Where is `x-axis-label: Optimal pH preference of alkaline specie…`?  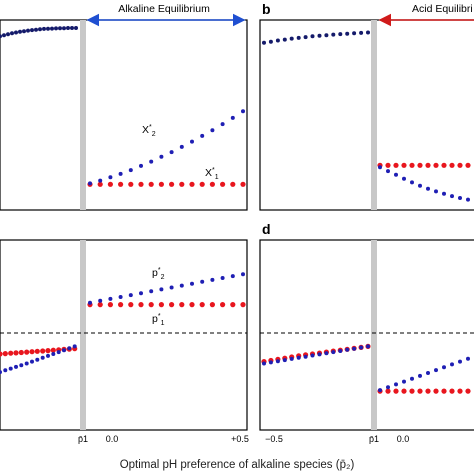
x-axis-label: Optimal pH preference of alkaline specie… is located at coordinates (237, 465).